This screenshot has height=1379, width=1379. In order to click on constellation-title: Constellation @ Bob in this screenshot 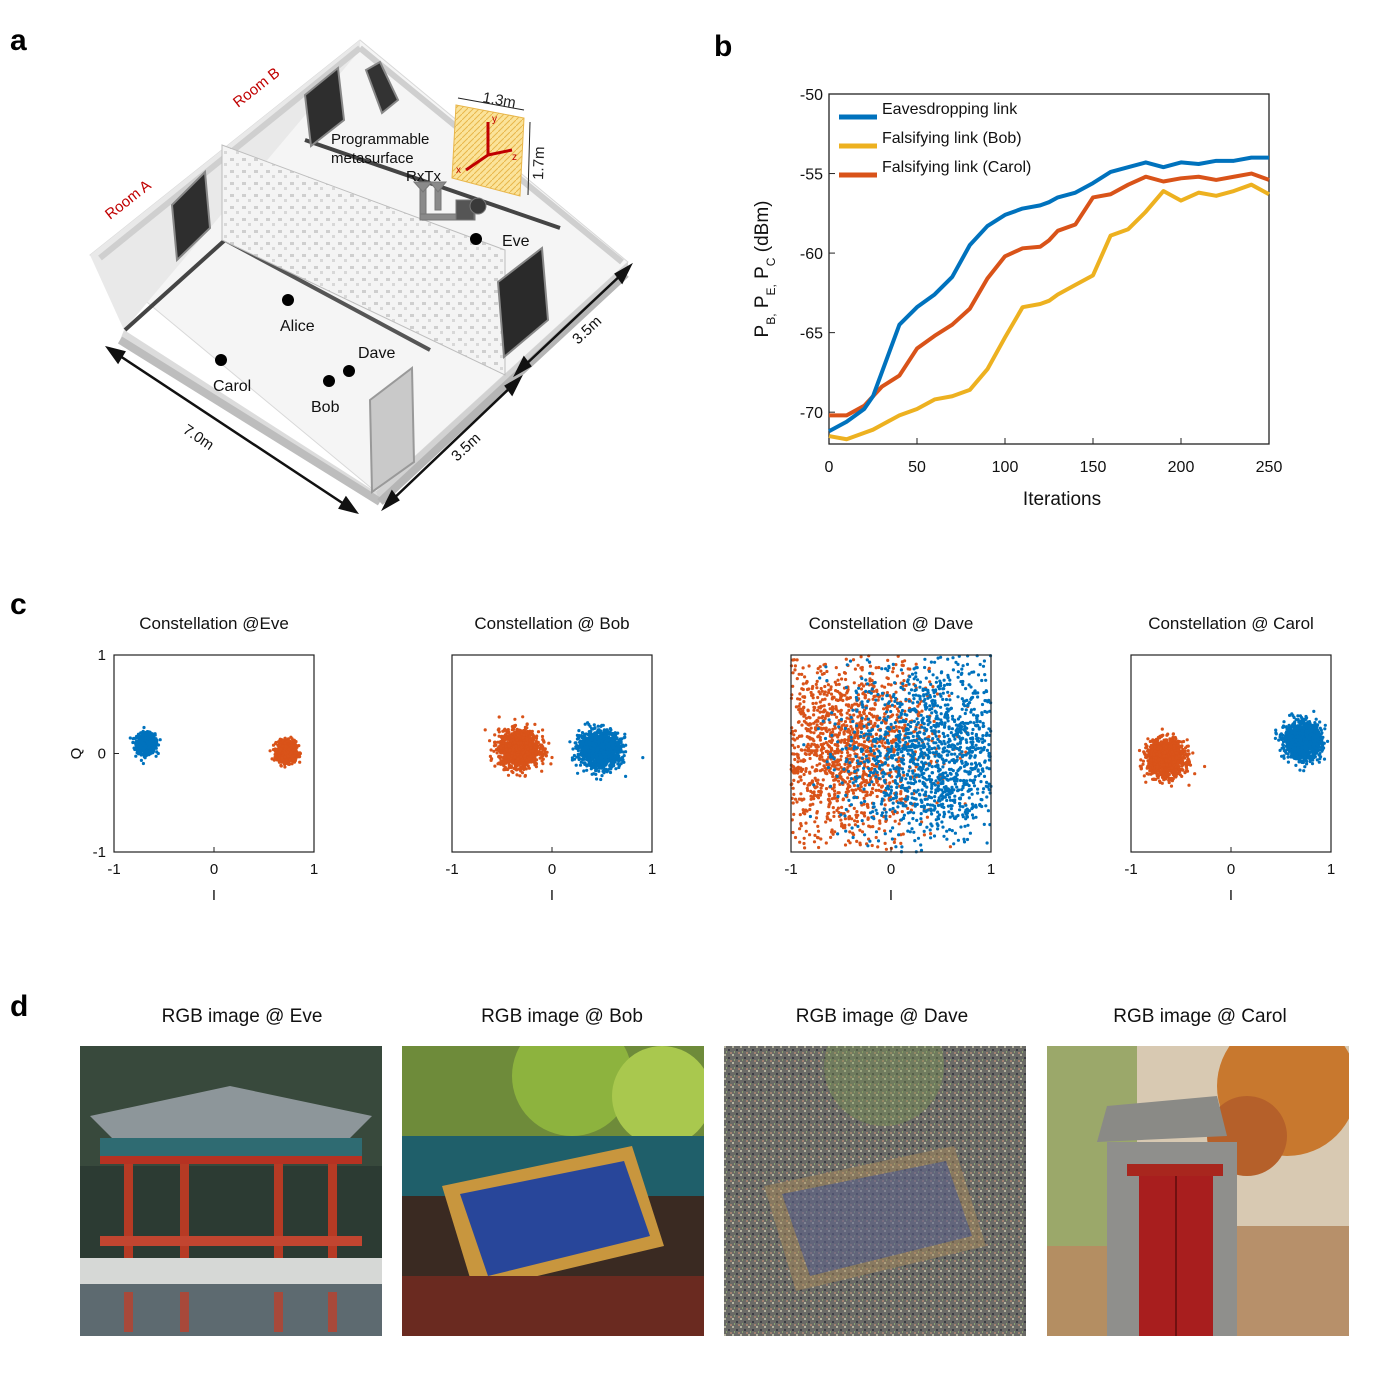, I will do `click(551, 623)`.